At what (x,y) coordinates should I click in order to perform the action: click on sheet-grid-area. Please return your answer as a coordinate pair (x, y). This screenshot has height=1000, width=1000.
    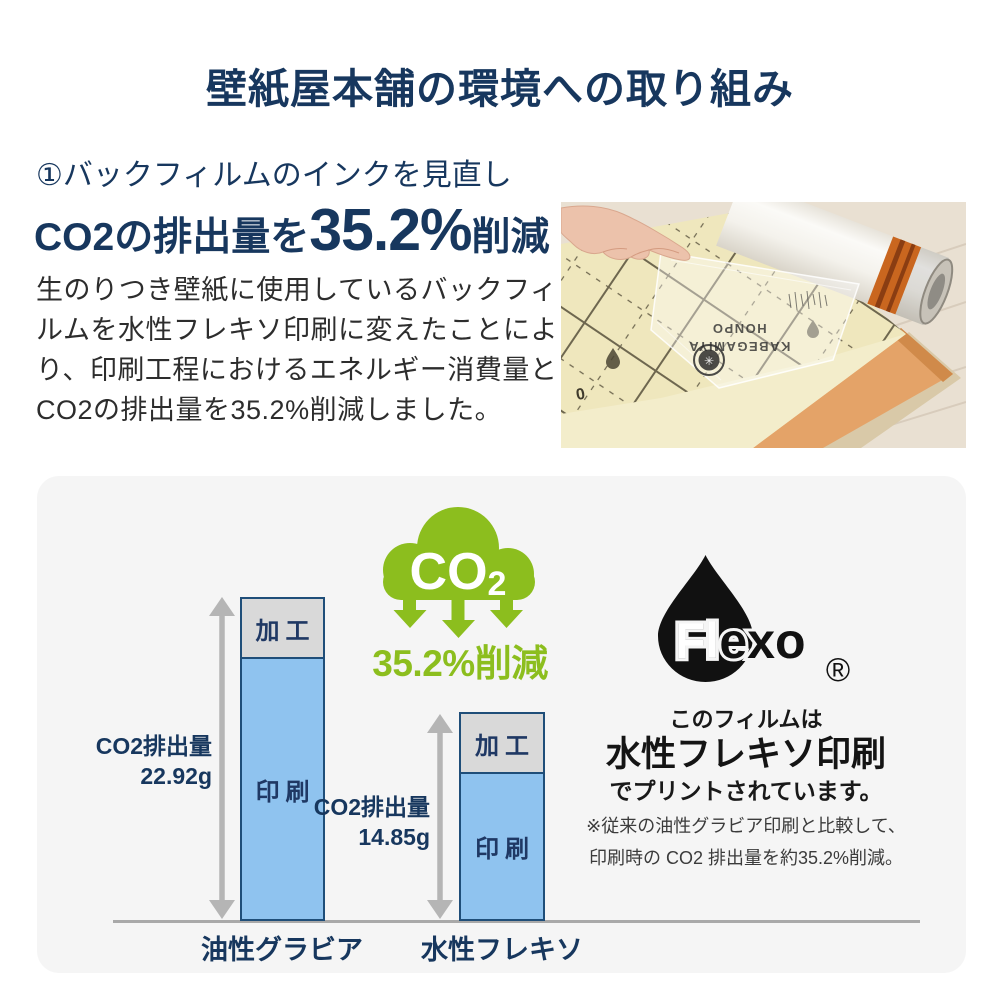
    Looking at the image, I should click on (733, 311).